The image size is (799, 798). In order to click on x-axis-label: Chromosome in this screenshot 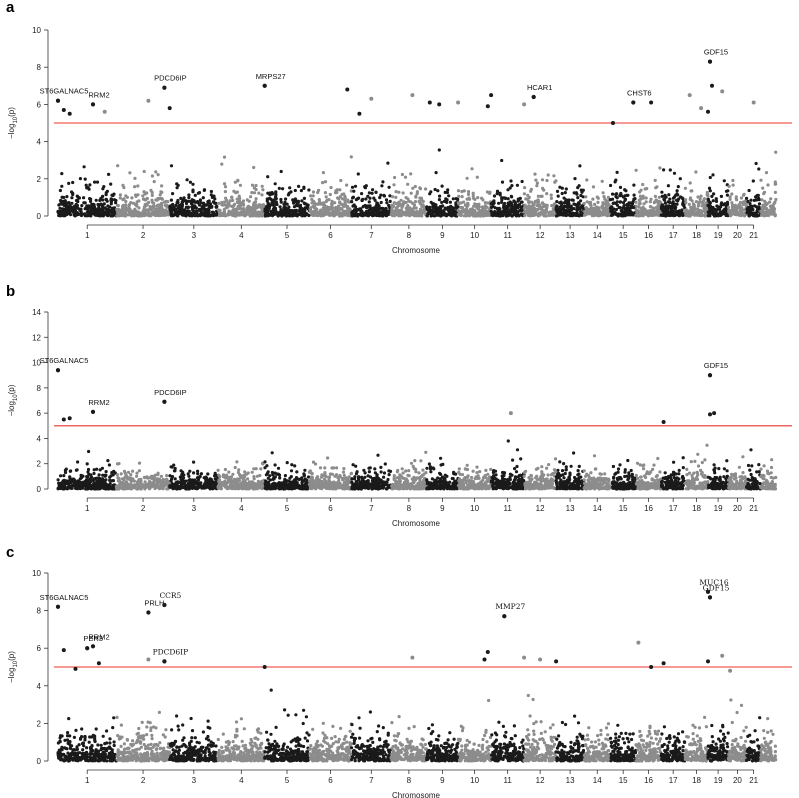, I will do `click(416, 523)`.